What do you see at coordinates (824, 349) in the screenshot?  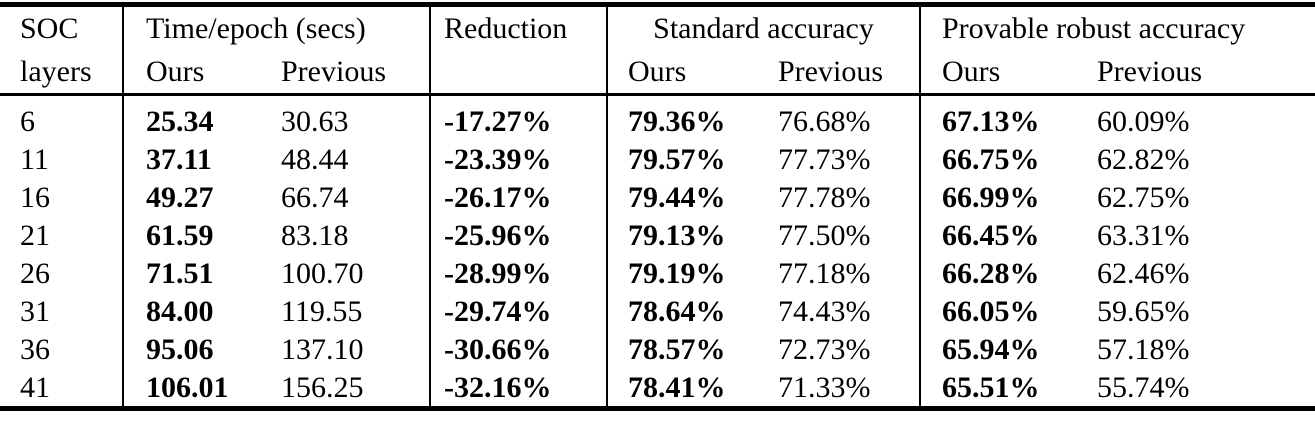 I see `cell-std-prev: 72.73%` at bounding box center [824, 349].